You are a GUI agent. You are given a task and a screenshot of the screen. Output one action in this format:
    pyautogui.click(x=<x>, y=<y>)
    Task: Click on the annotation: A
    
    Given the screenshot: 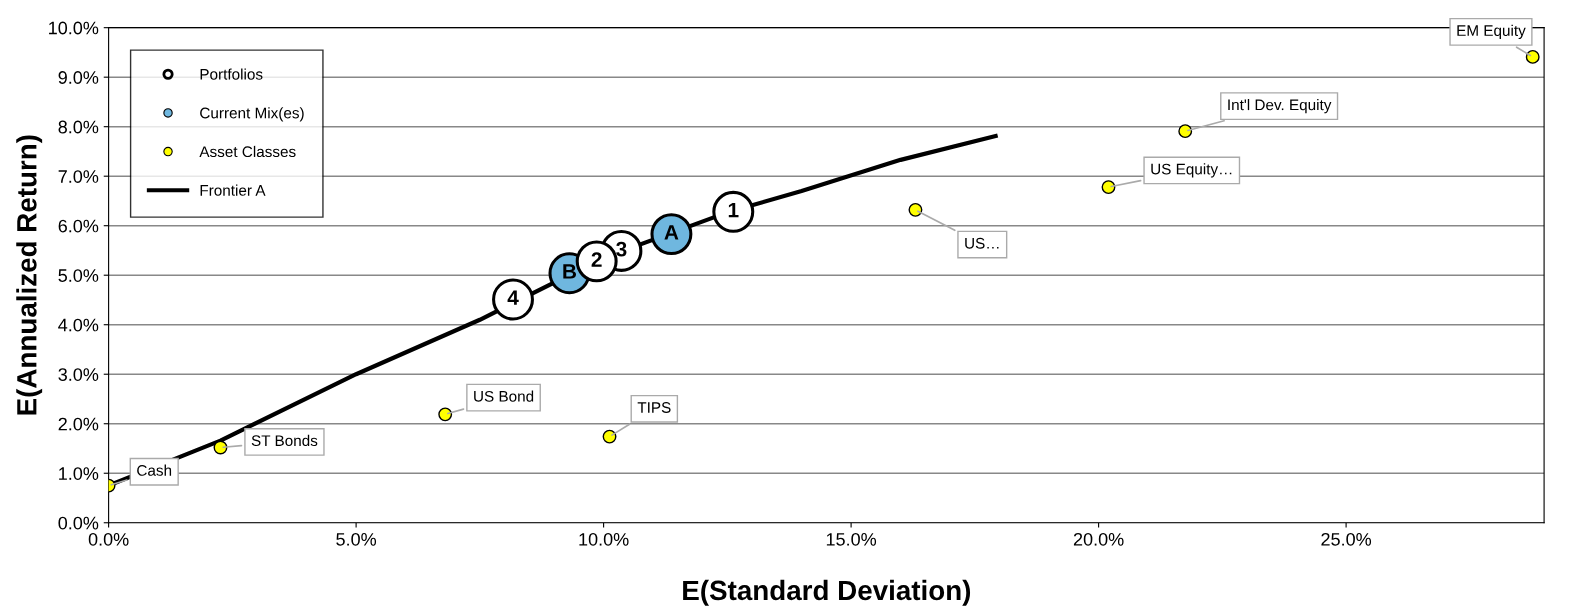 What is the action you would take?
    pyautogui.click(x=671, y=232)
    